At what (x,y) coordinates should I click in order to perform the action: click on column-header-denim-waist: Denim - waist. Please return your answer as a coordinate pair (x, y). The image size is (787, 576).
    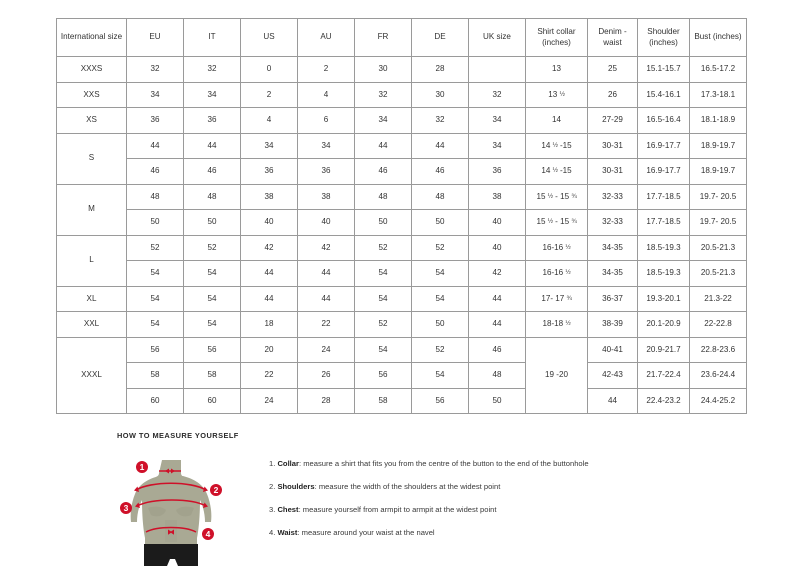
    Looking at the image, I should click on (612, 37).